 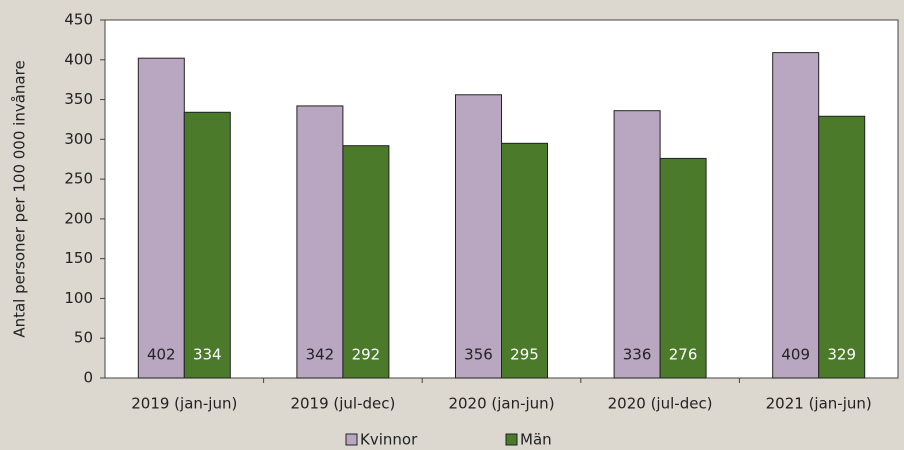 What do you see at coordinates (660, 404) in the screenshot?
I see `x-tick-label: 2020 (jul-dec)` at bounding box center [660, 404].